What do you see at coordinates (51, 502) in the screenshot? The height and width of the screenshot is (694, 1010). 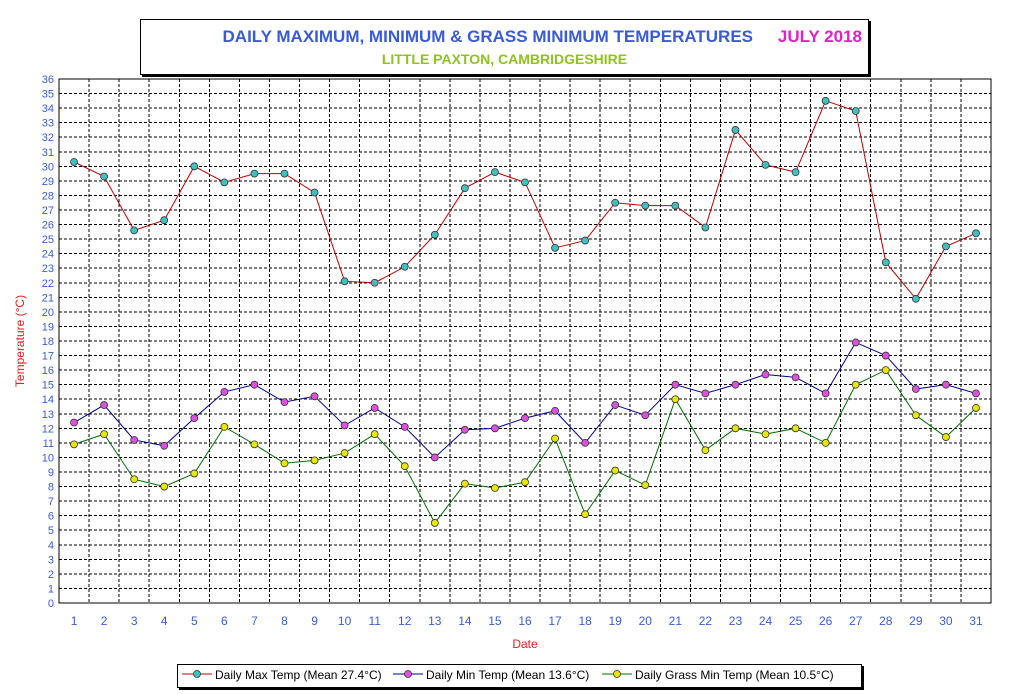 I see `y-tick-label: 7` at bounding box center [51, 502].